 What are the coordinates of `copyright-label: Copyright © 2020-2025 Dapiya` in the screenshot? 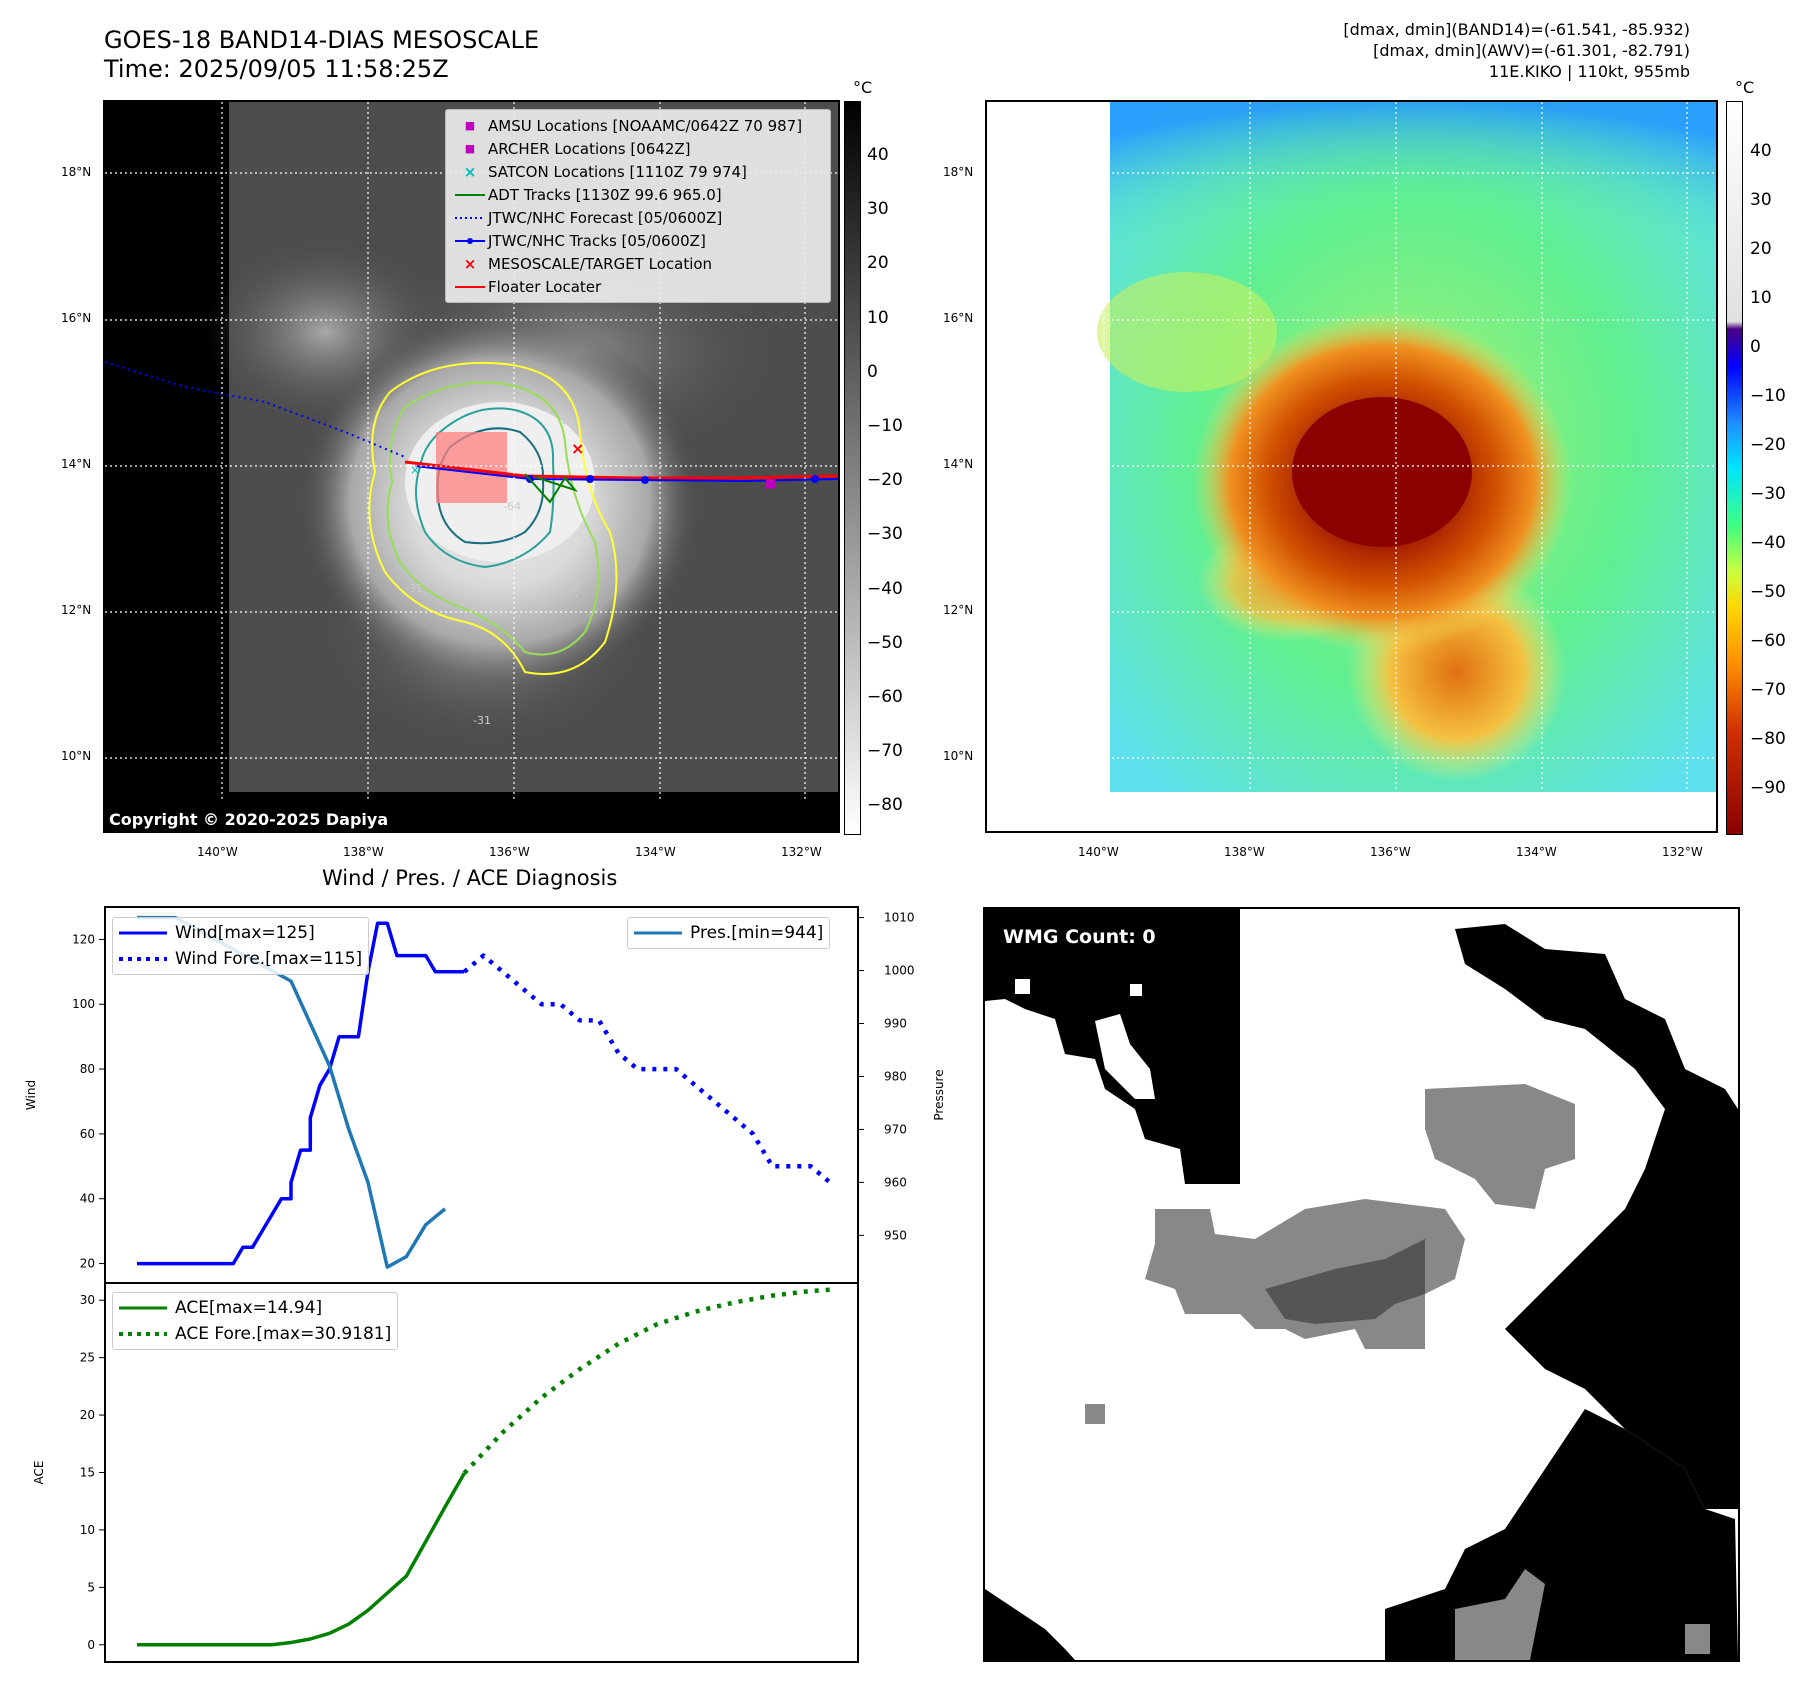 It's located at (249, 819).